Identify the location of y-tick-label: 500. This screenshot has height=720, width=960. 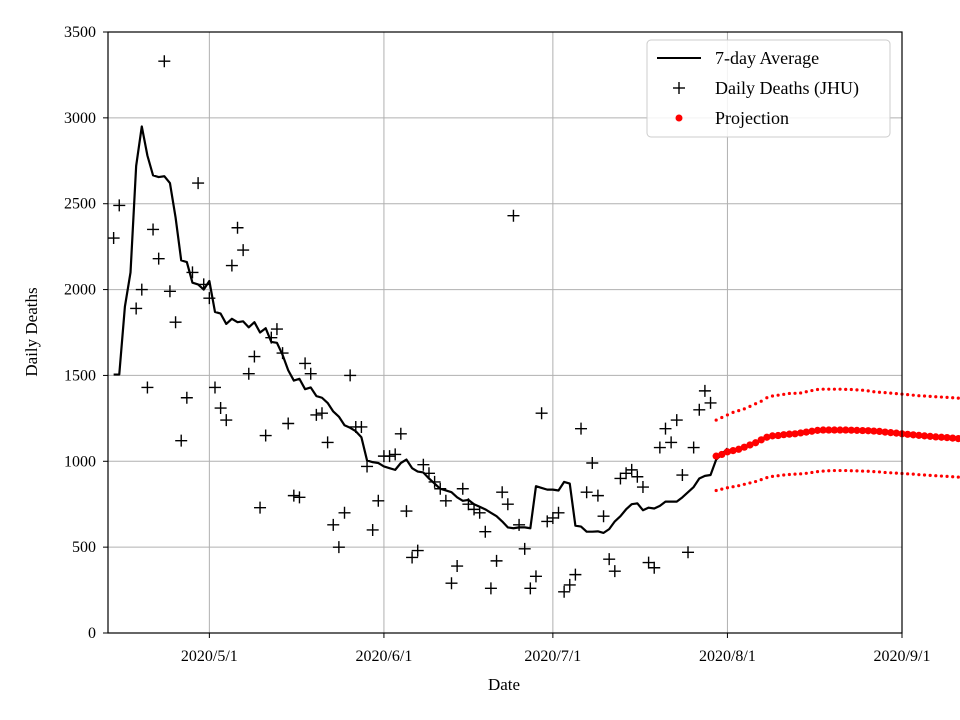
(84, 547).